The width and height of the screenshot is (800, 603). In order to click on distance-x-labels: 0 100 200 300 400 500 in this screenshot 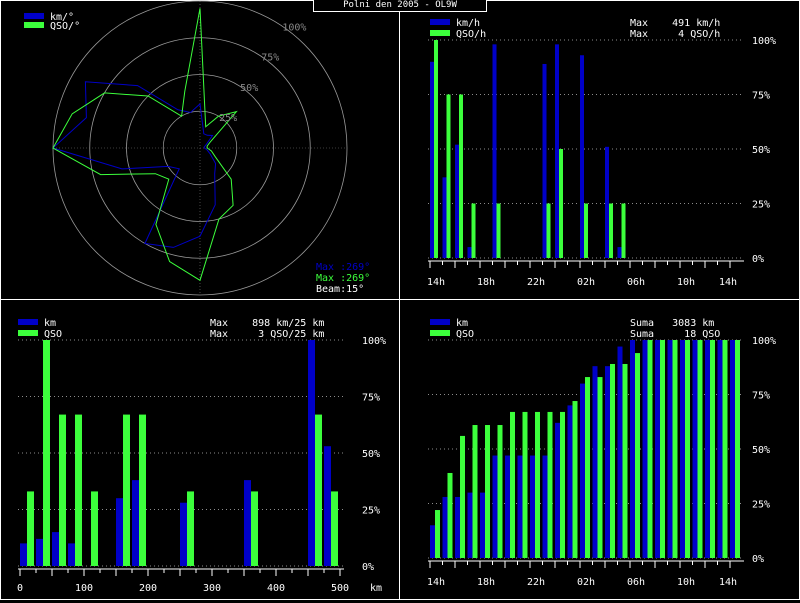, I will do `click(183, 588)`.